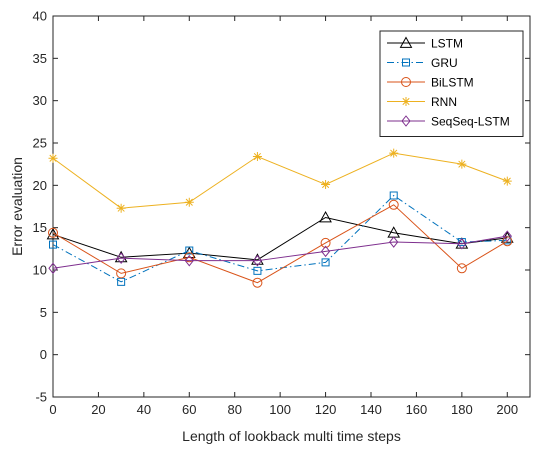  Describe the element at coordinates (430, 83) in the screenshot. I see `legend-item: BiLSTM` at that location.